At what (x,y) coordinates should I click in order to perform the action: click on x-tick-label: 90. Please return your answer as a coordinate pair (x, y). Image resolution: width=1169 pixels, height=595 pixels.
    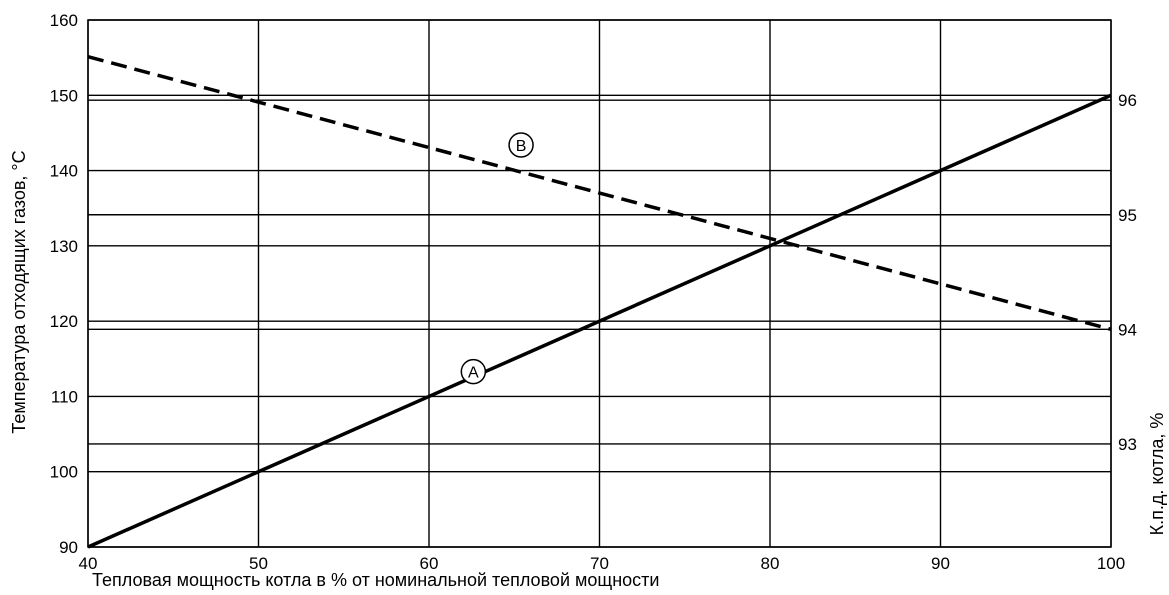
    Looking at the image, I should click on (940, 563).